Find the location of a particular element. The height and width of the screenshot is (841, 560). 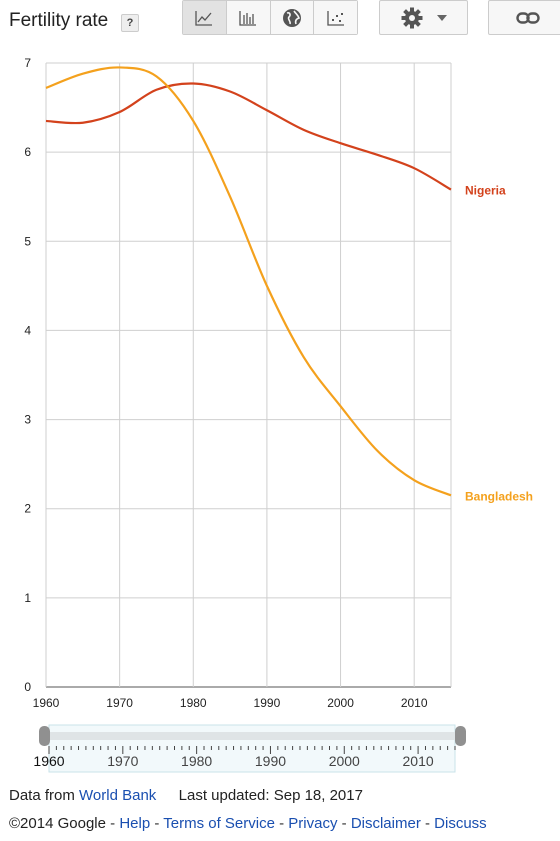

line-chart-icon is located at coordinates (204, 18).